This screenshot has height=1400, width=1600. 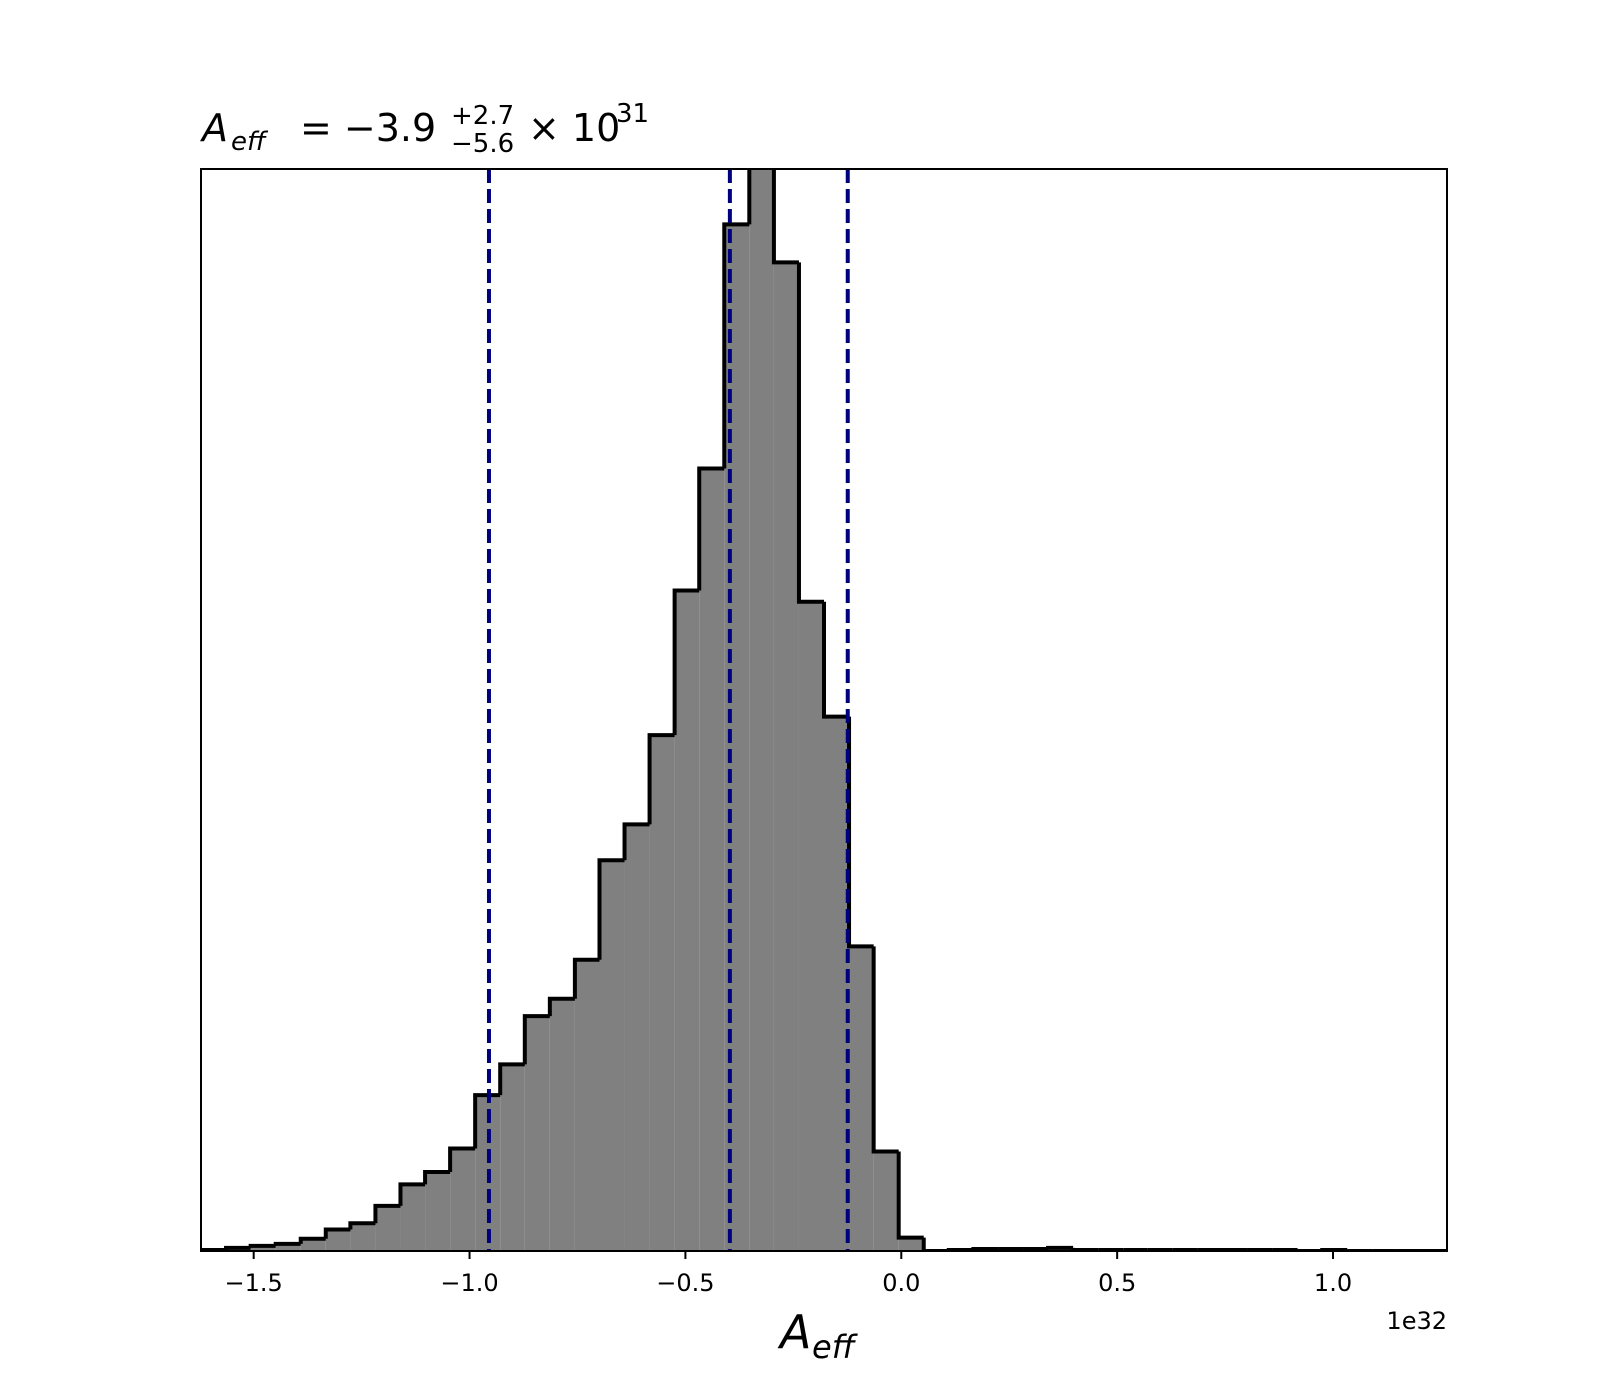 I want to click on x-axis-label: A eff, so click(x=818, y=1335).